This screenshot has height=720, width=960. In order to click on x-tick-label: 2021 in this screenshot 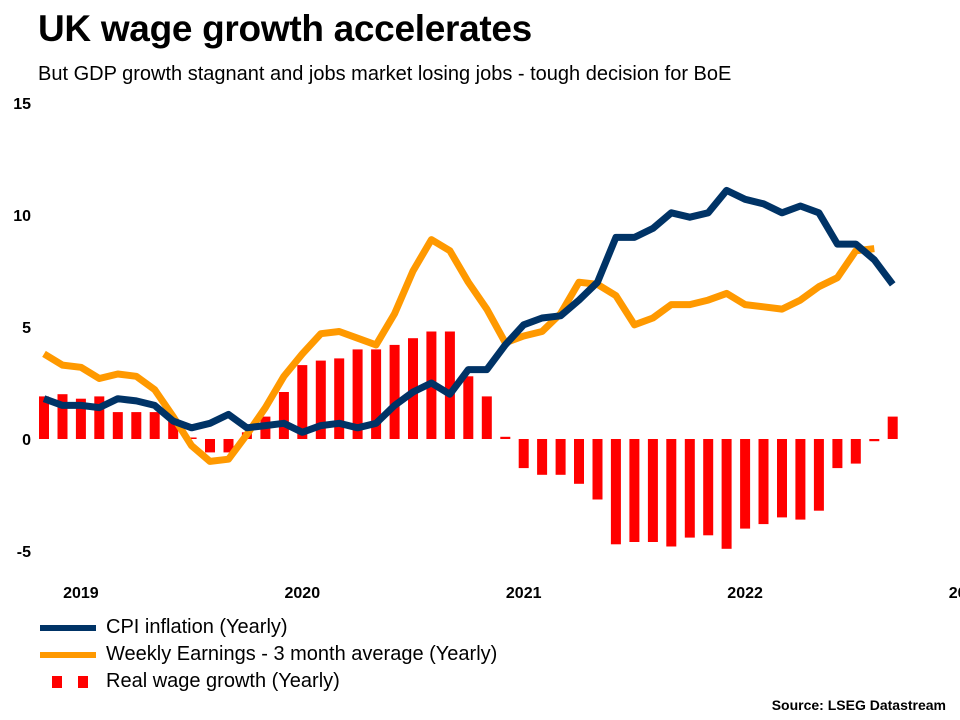, I will do `click(524, 593)`.